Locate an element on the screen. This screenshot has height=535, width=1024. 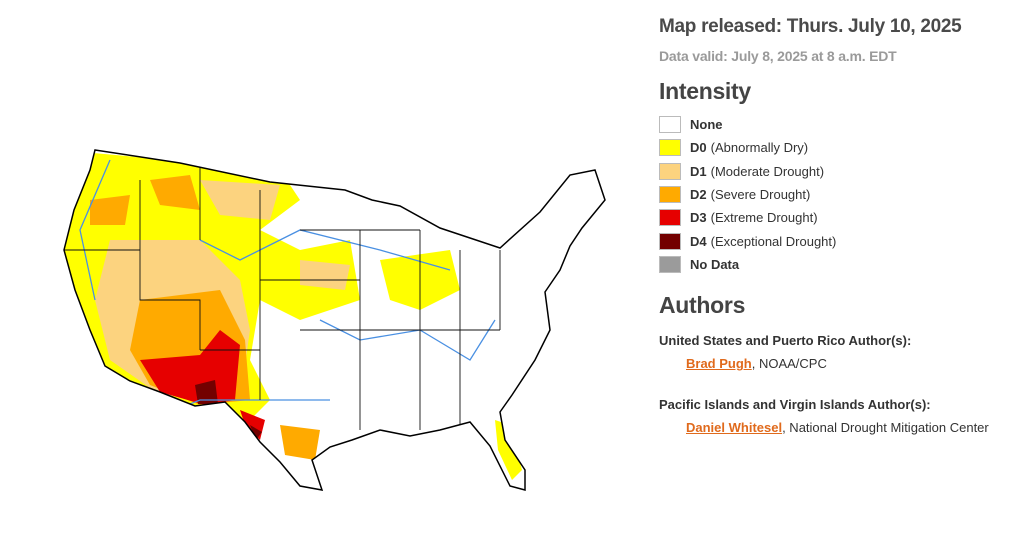
legend-item: D4 (Exceptional Drought) is located at coordinates (839, 240).